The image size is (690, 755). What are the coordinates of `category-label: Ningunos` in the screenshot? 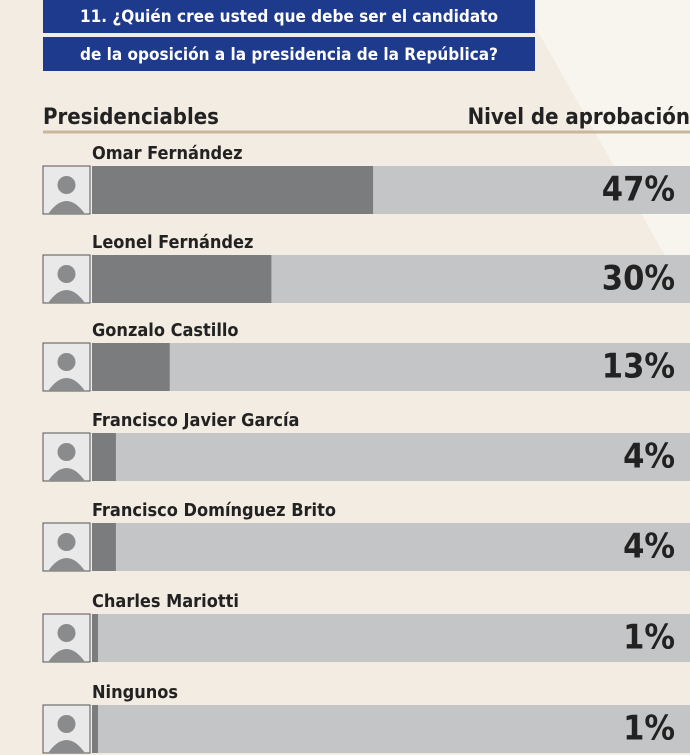 It's located at (135, 692).